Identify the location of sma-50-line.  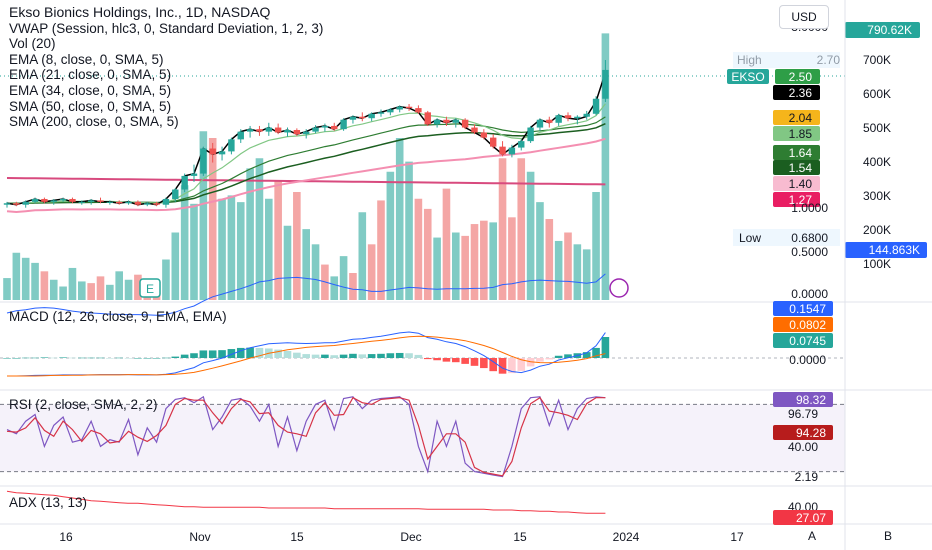
(306, 175).